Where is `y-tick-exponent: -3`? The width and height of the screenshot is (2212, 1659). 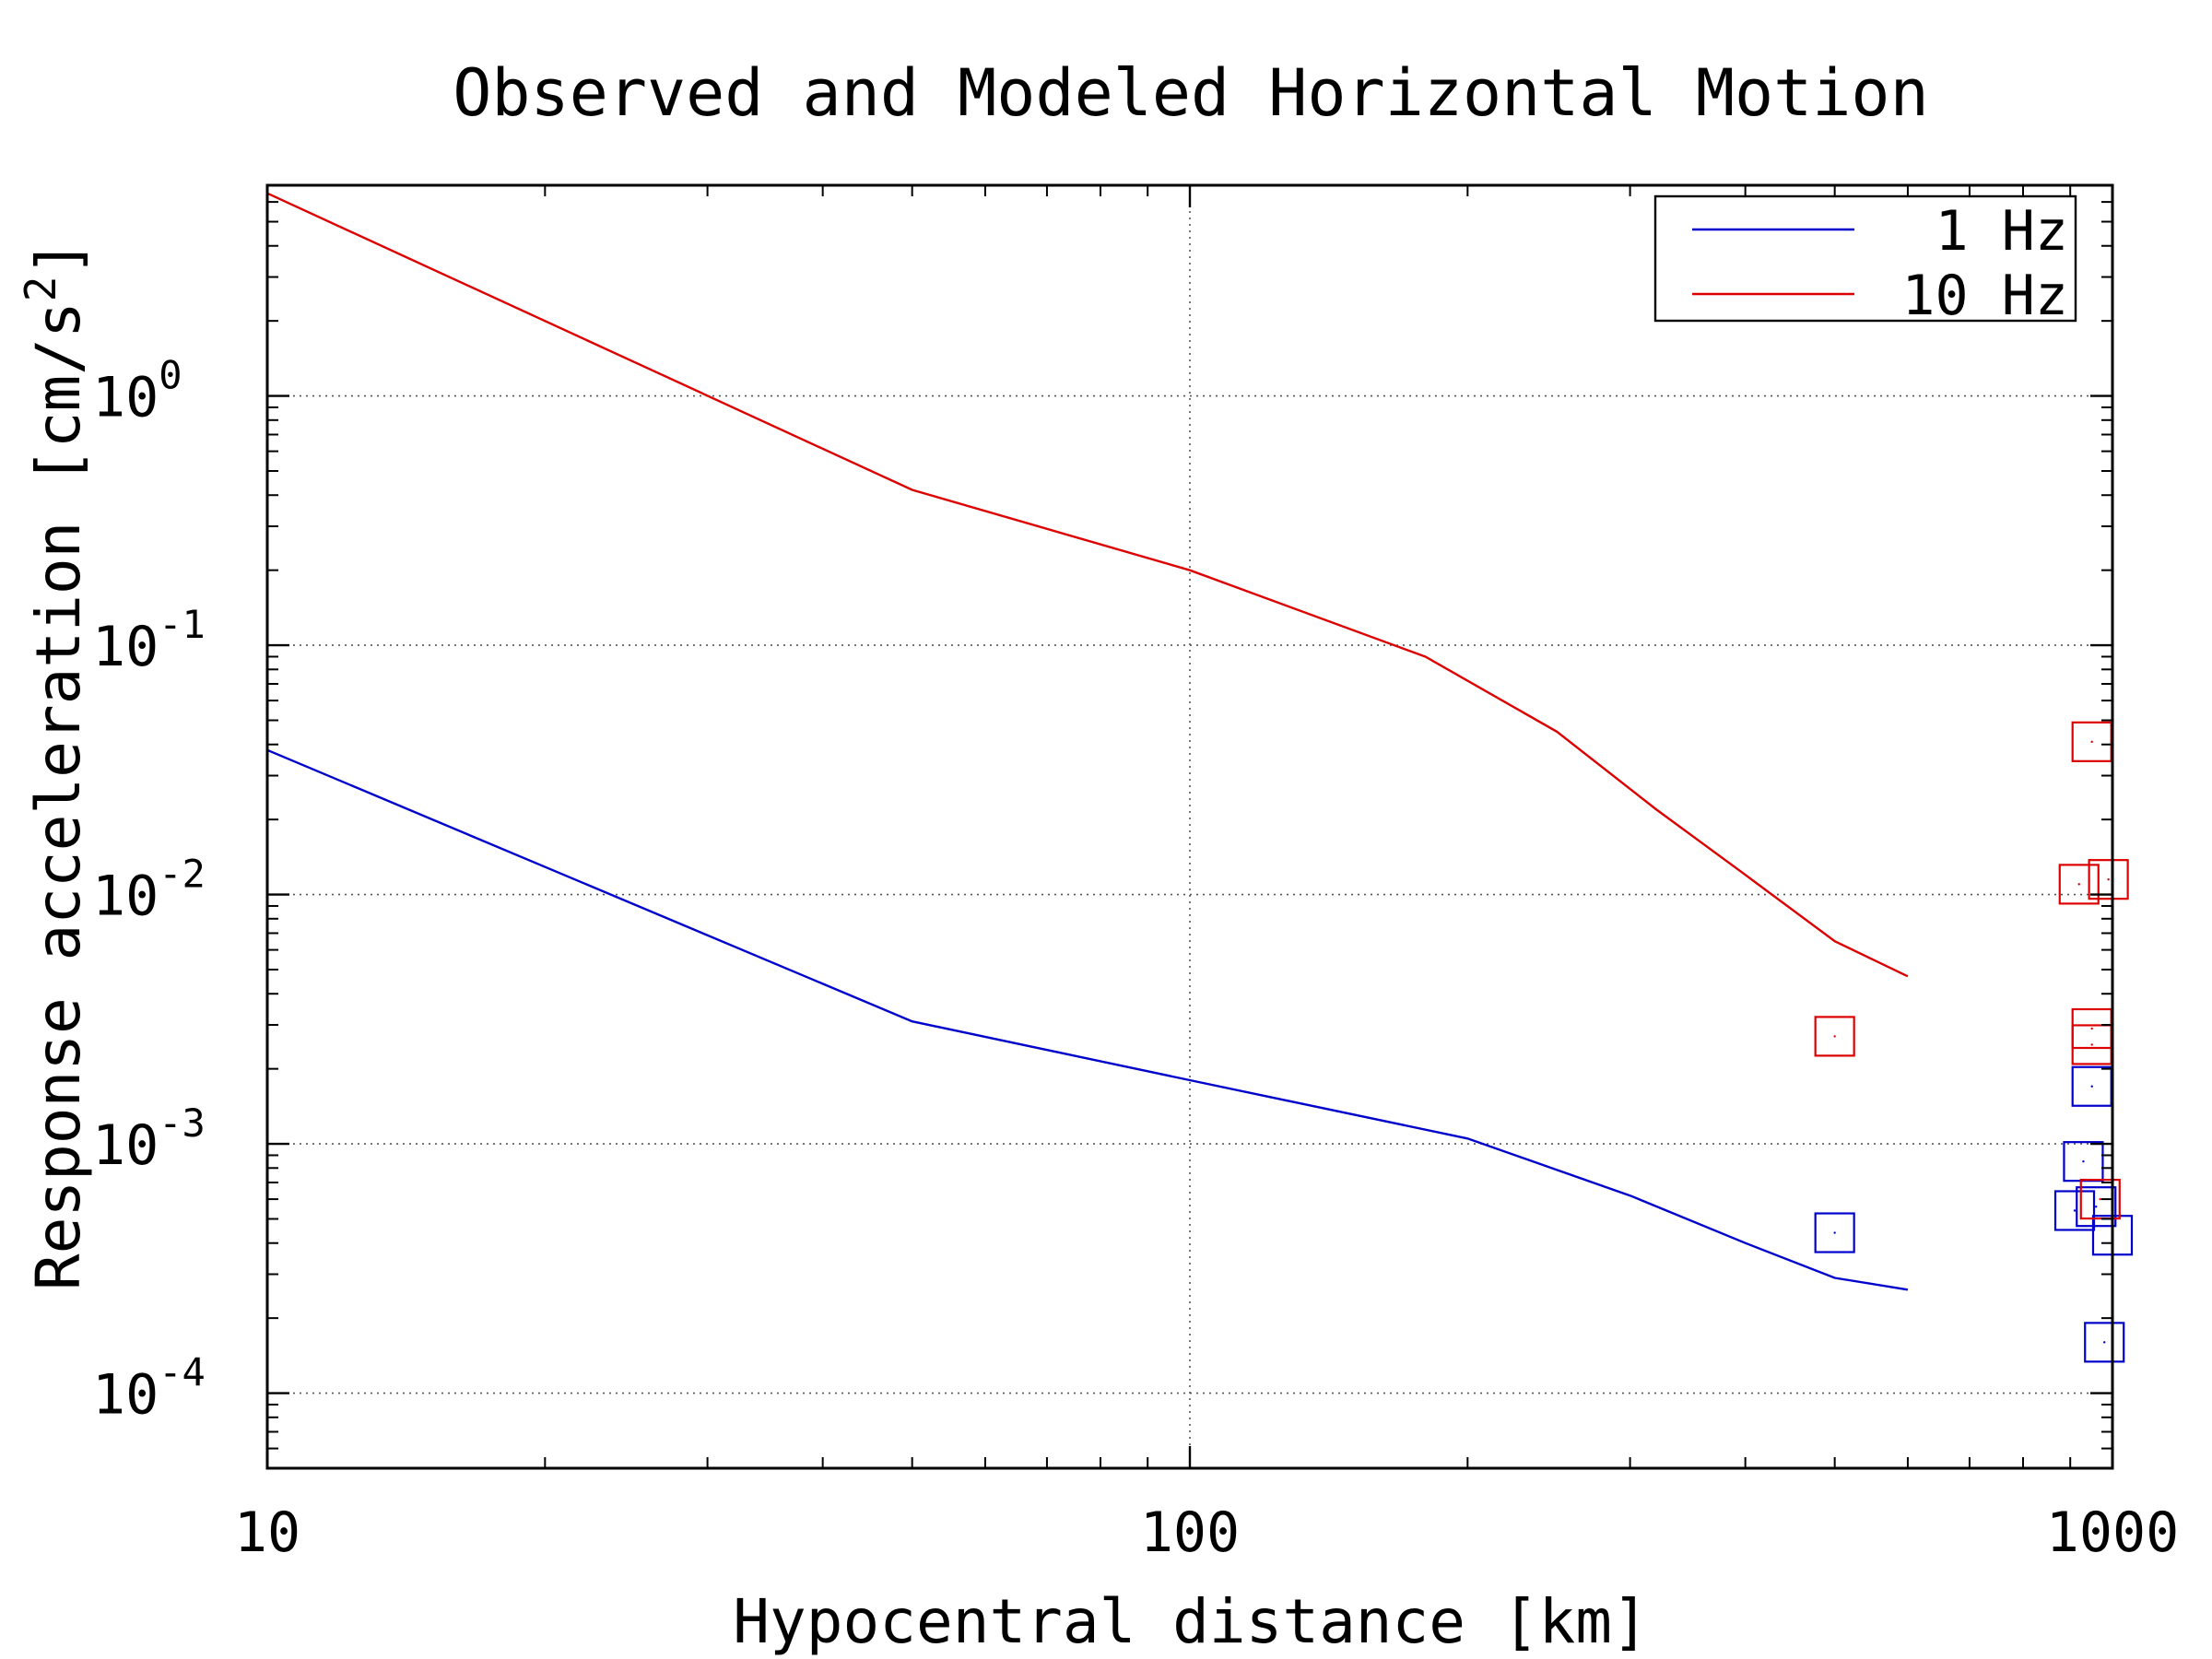 y-tick-exponent: -3 is located at coordinates (182, 1123).